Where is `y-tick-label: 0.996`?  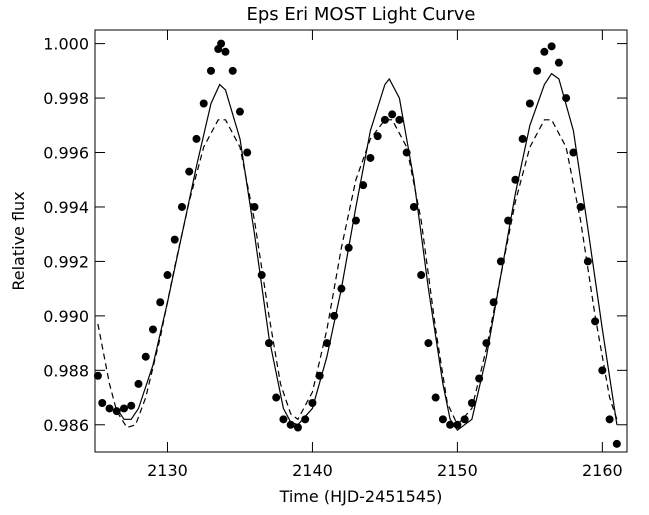 y-tick-label: 0.996 is located at coordinates (66, 153).